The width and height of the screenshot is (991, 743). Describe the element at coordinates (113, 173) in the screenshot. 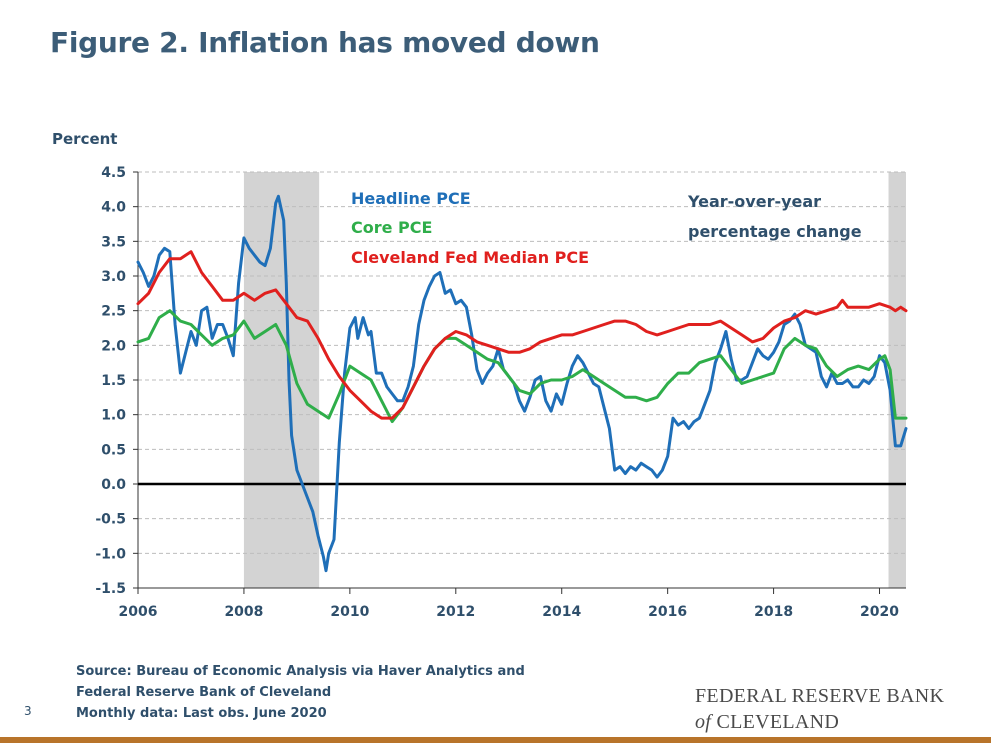

I see `y-tick-label: 4.5` at that location.